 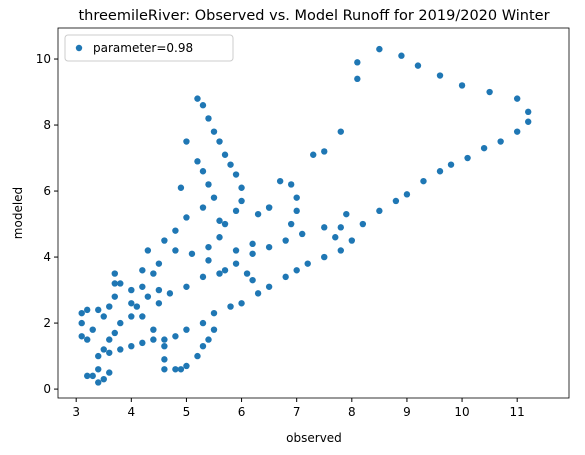 What do you see at coordinates (517, 412) in the screenshot?
I see `x-tick-label: 11` at bounding box center [517, 412].